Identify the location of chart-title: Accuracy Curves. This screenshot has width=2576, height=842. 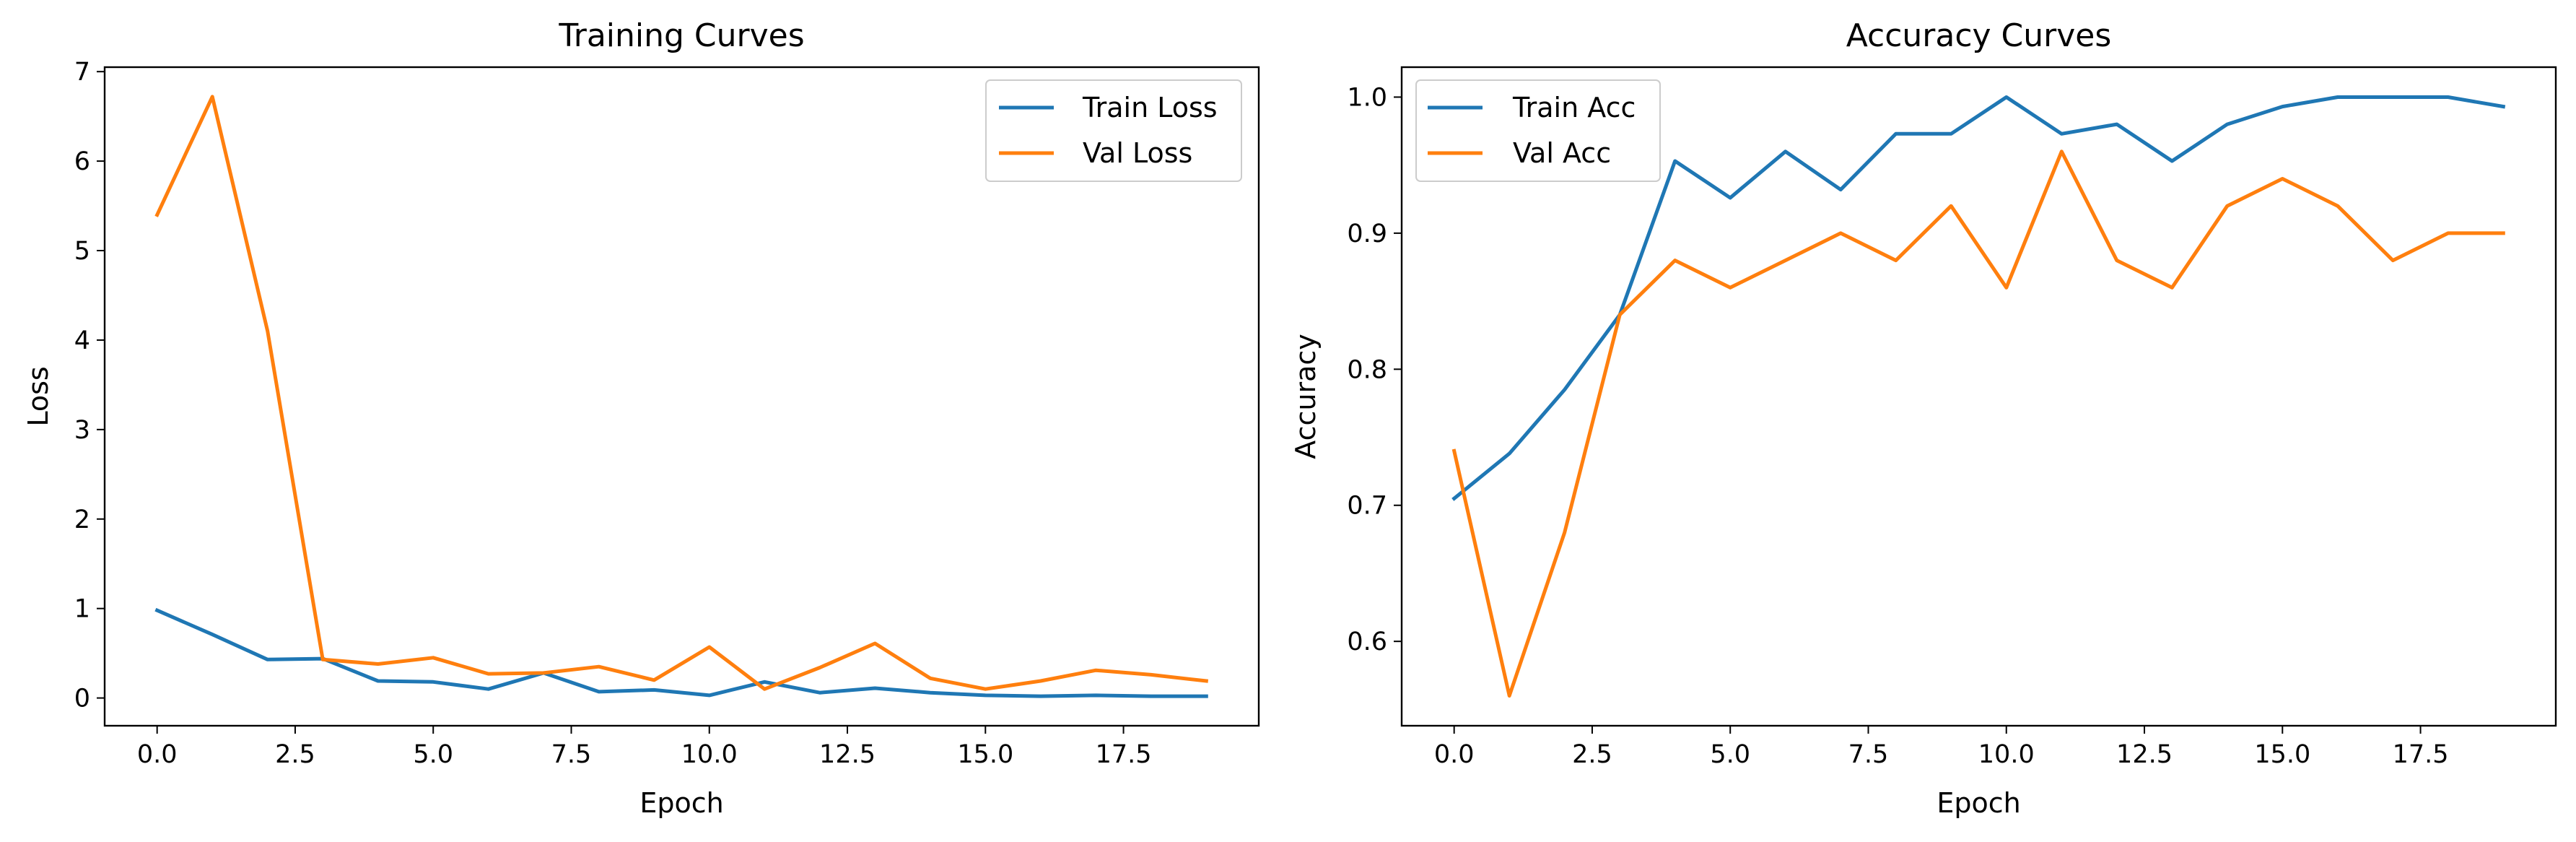
(1979, 35).